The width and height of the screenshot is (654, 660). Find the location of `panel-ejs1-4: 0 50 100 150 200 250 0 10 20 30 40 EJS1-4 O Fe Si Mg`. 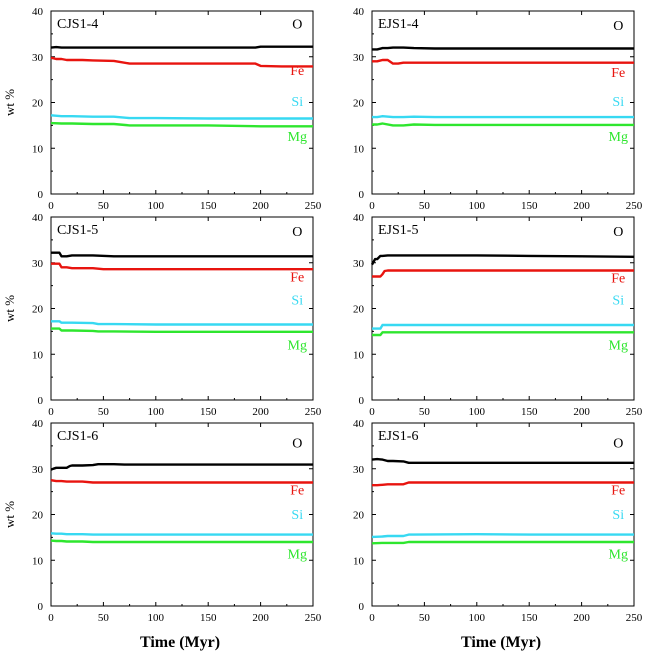

panel-ejs1-4: 0 50 100 150 200 250 0 10 20 30 40 EJS1-4 O Fe Si Mg is located at coordinates (498, 109).